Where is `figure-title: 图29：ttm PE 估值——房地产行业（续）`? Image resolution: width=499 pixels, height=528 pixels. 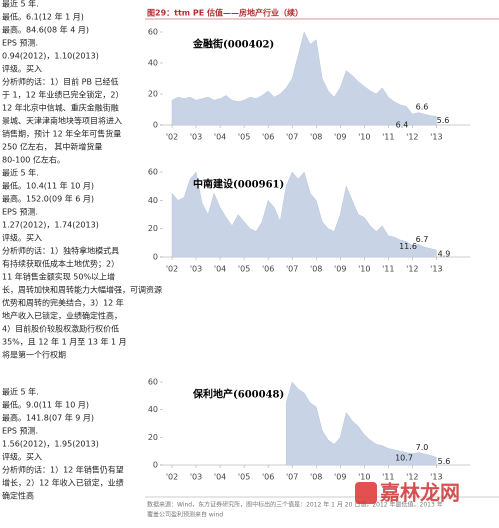 figure-title: 图29：ttm PE 估值——房地产行业（续） is located at coordinates (225, 13).